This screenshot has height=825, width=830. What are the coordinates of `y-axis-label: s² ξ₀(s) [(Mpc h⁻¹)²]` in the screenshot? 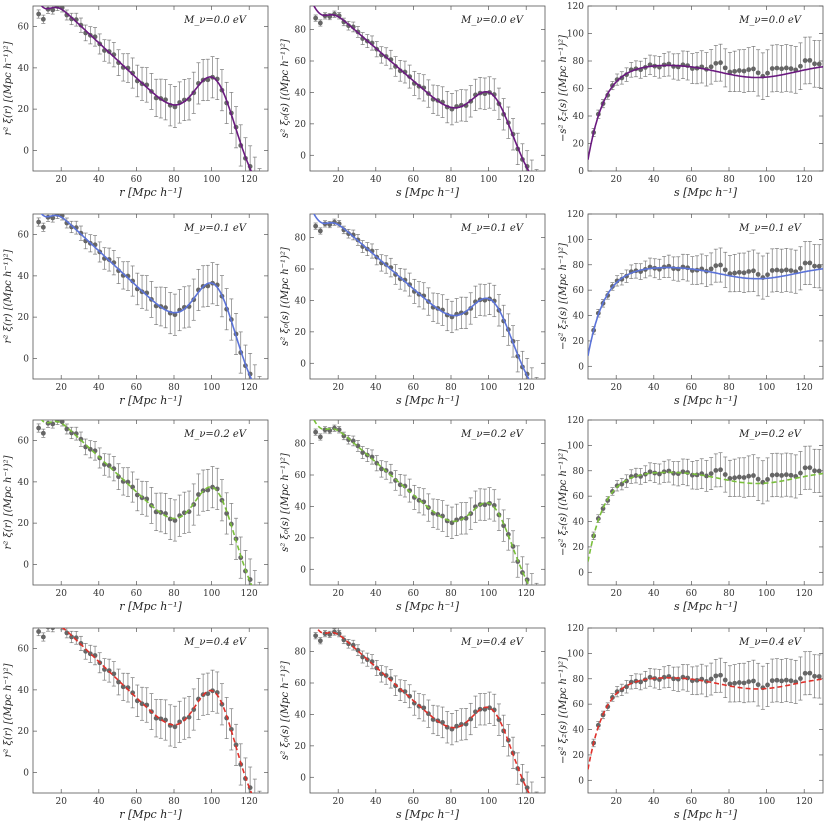 It's located at (285, 296).